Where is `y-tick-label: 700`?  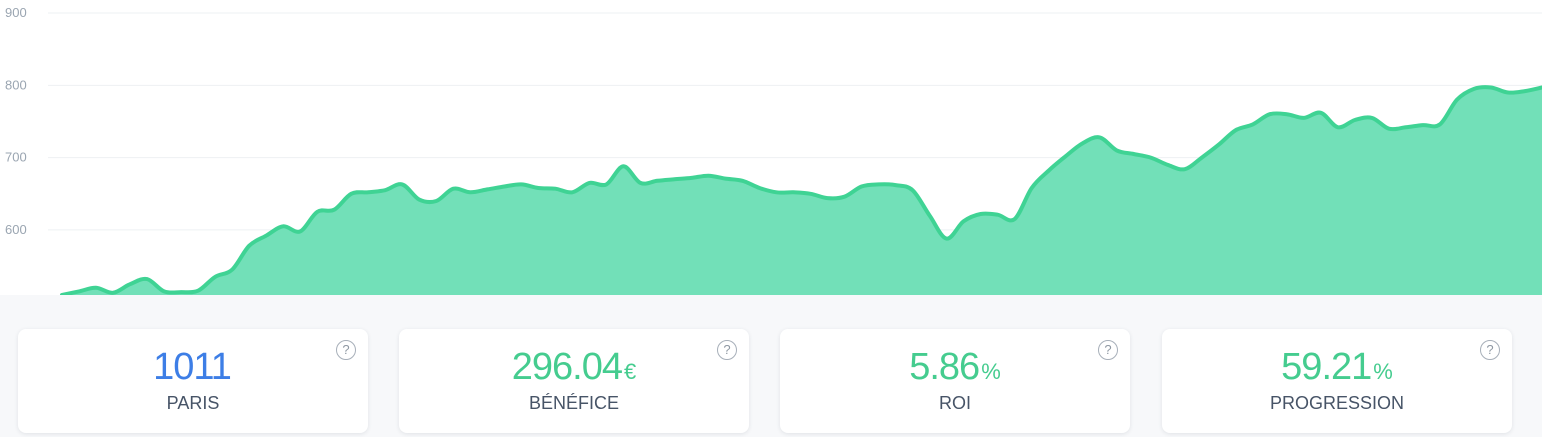
y-tick-label: 700 is located at coordinates (16, 157).